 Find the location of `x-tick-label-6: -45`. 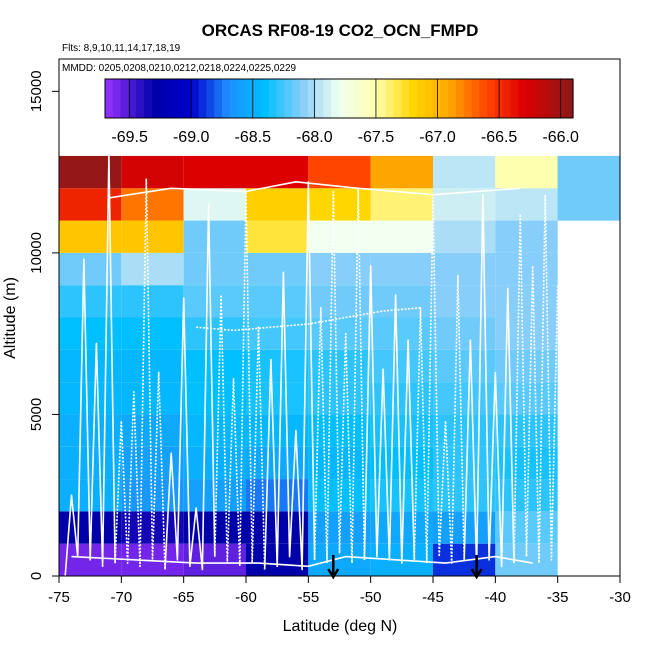

x-tick-label-6: -45 is located at coordinates (433, 597).